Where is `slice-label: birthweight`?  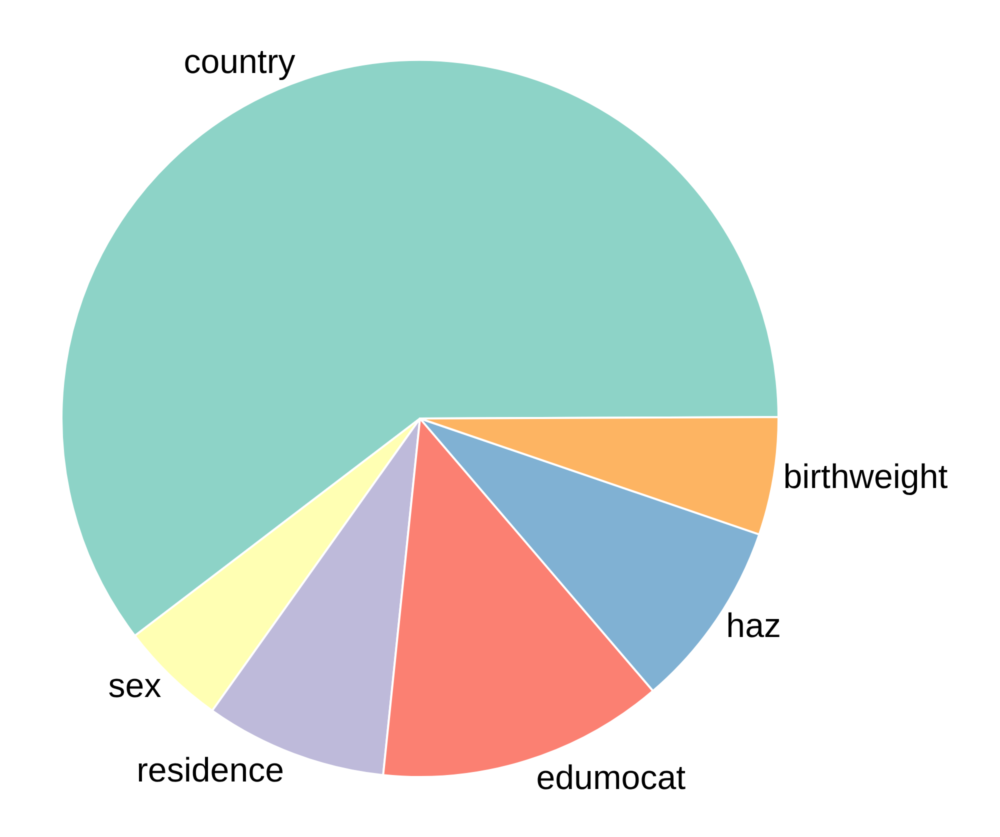 slice-label: birthweight is located at coordinates (865, 477).